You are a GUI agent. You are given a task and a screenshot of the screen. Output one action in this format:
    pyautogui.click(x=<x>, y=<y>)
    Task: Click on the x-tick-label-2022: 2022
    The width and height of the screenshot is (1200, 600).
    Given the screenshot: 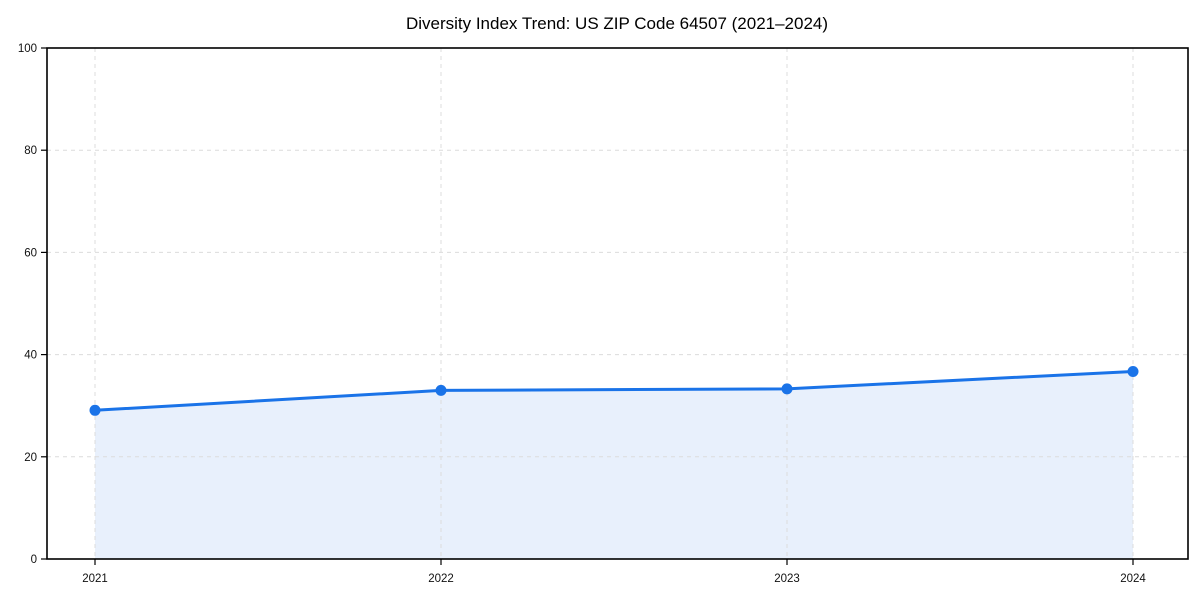 What is the action you would take?
    pyautogui.click(x=441, y=579)
    